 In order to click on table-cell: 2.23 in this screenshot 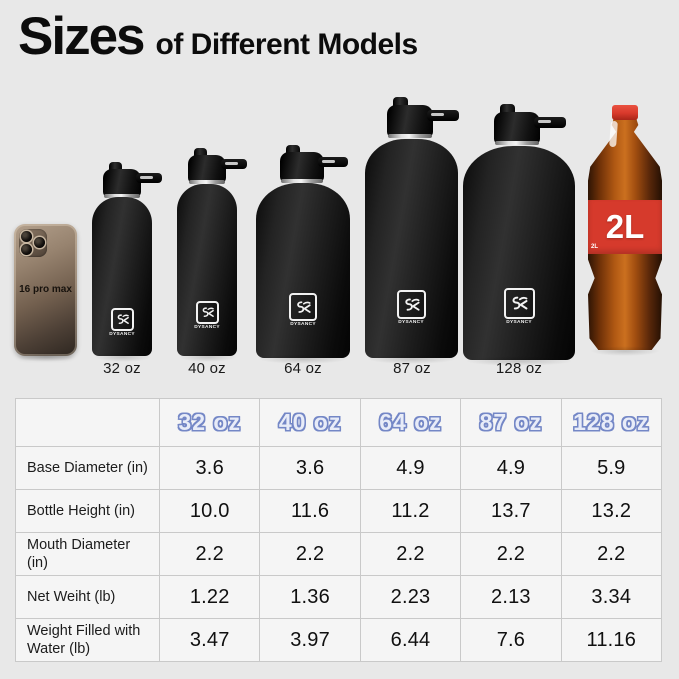, I will do `click(410, 597)`.